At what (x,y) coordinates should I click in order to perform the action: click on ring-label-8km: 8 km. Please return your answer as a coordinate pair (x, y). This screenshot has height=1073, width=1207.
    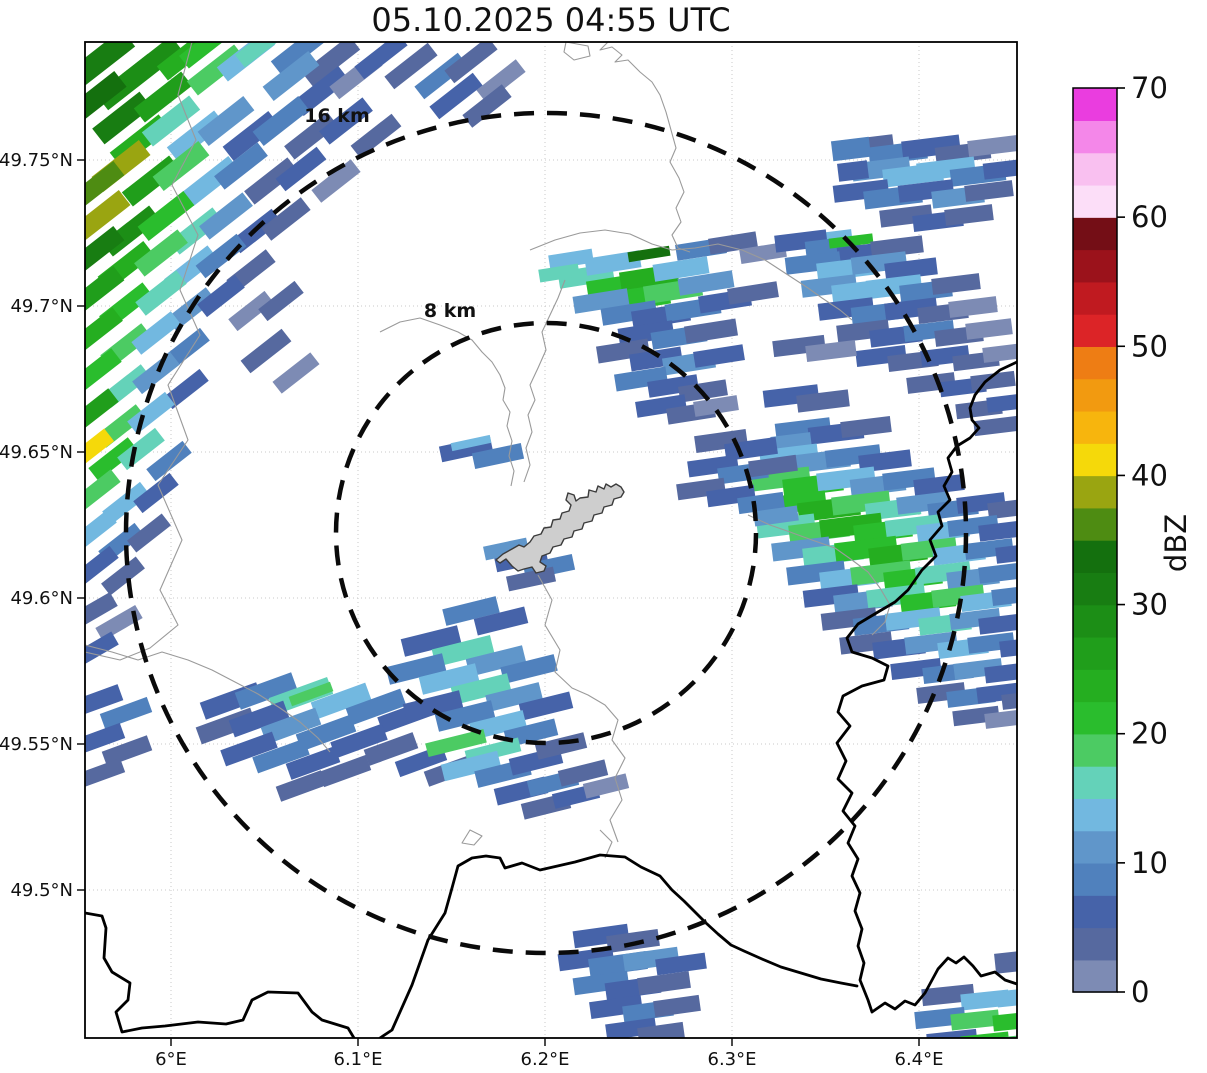
    Looking at the image, I should click on (450, 311).